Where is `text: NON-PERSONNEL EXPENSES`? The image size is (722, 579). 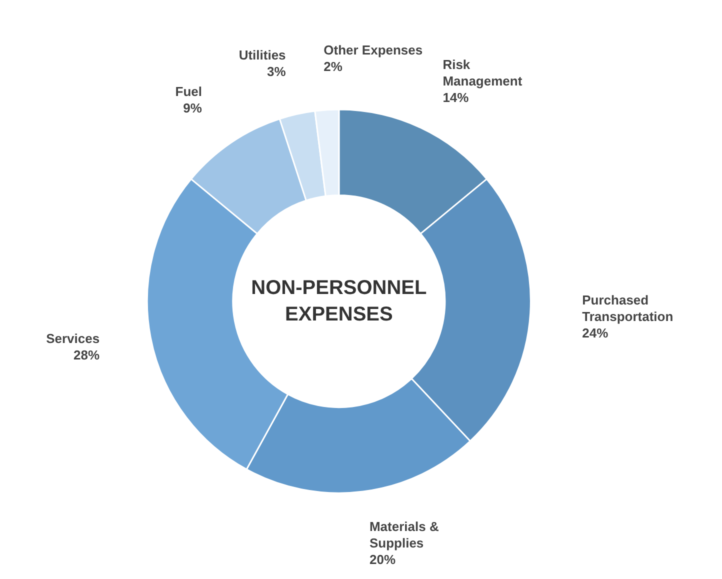 text: NON-PERSONNEL EXPENSES is located at coordinates (339, 301).